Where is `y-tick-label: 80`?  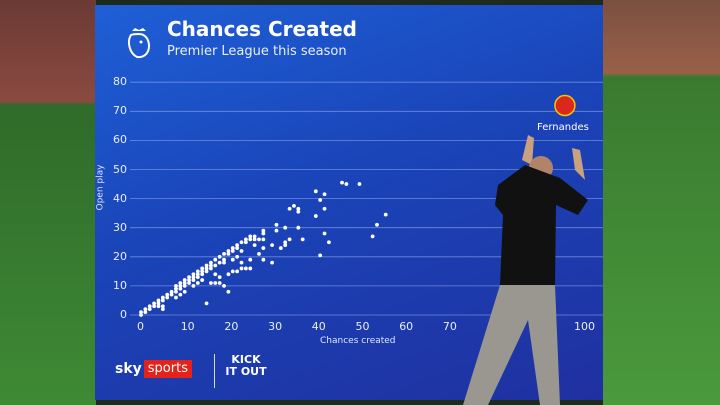
y-tick-label: 80 is located at coordinates (120, 82).